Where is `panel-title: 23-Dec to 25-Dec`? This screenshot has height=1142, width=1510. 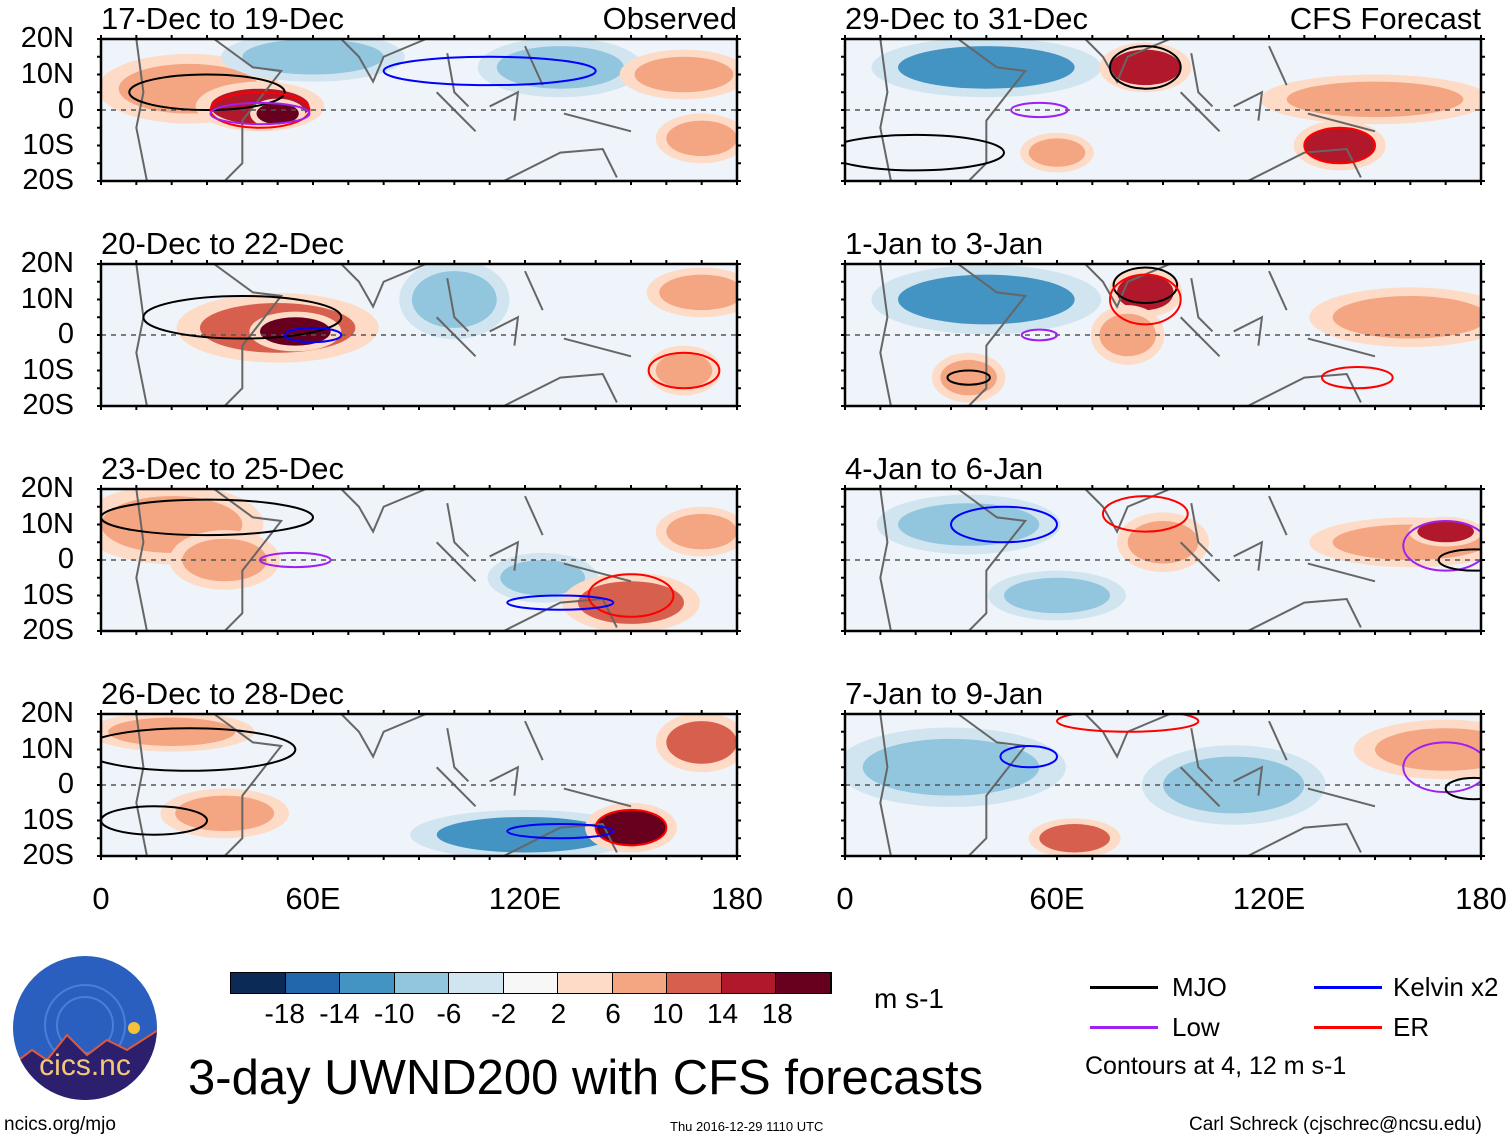
panel-title: 23-Dec to 25-Dec is located at coordinates (222, 468).